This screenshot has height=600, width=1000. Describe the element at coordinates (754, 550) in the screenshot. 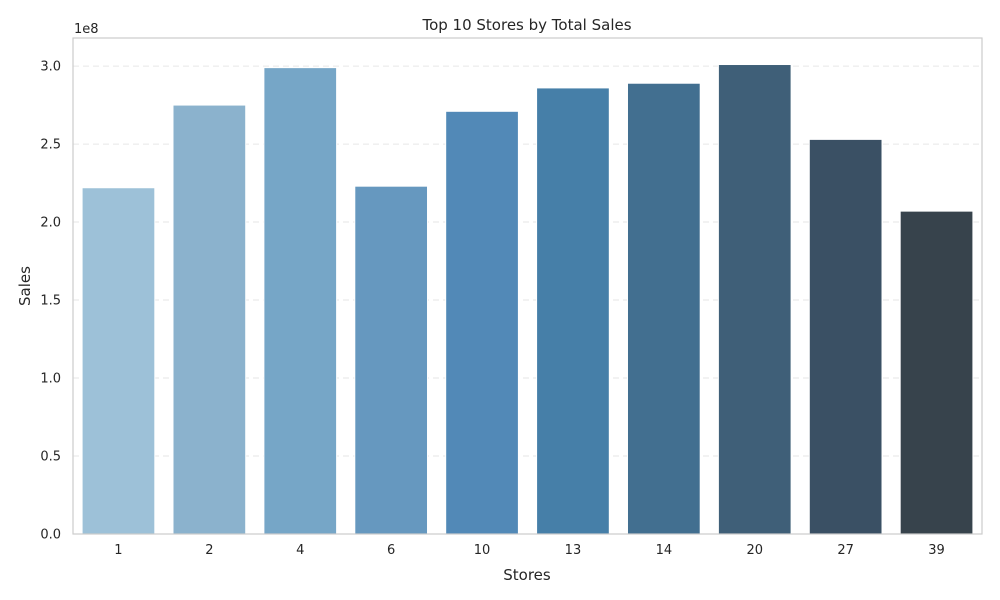

I see `x-tick-label: 20` at that location.